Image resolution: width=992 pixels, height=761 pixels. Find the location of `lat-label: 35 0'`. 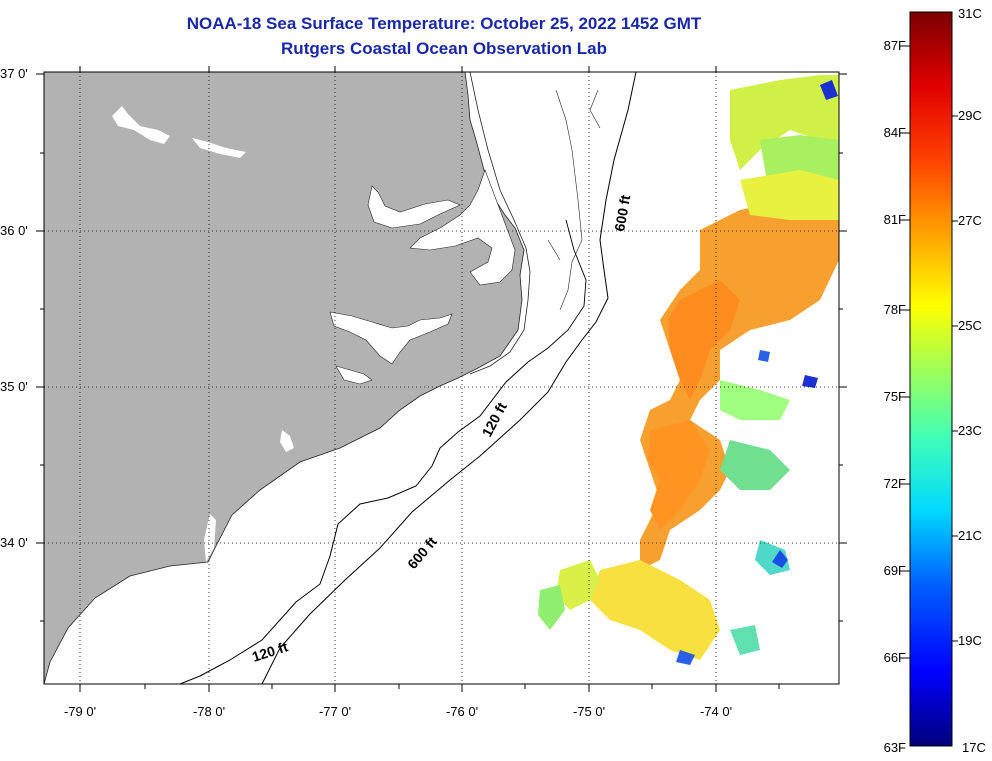

lat-label: 35 0' is located at coordinates (14, 386).